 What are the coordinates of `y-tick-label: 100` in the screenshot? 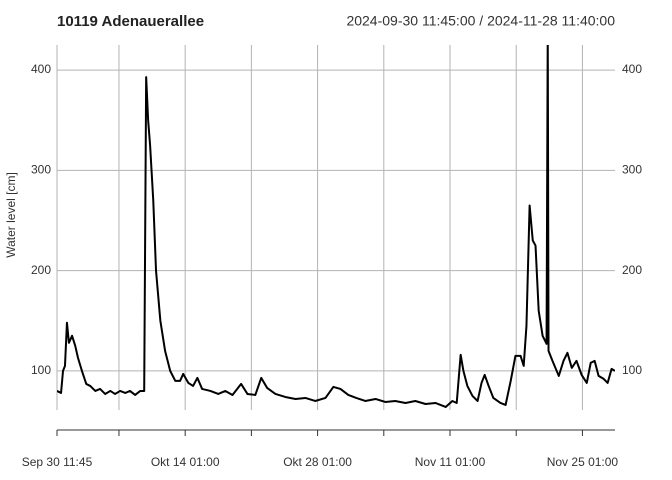 It's located at (41, 370).